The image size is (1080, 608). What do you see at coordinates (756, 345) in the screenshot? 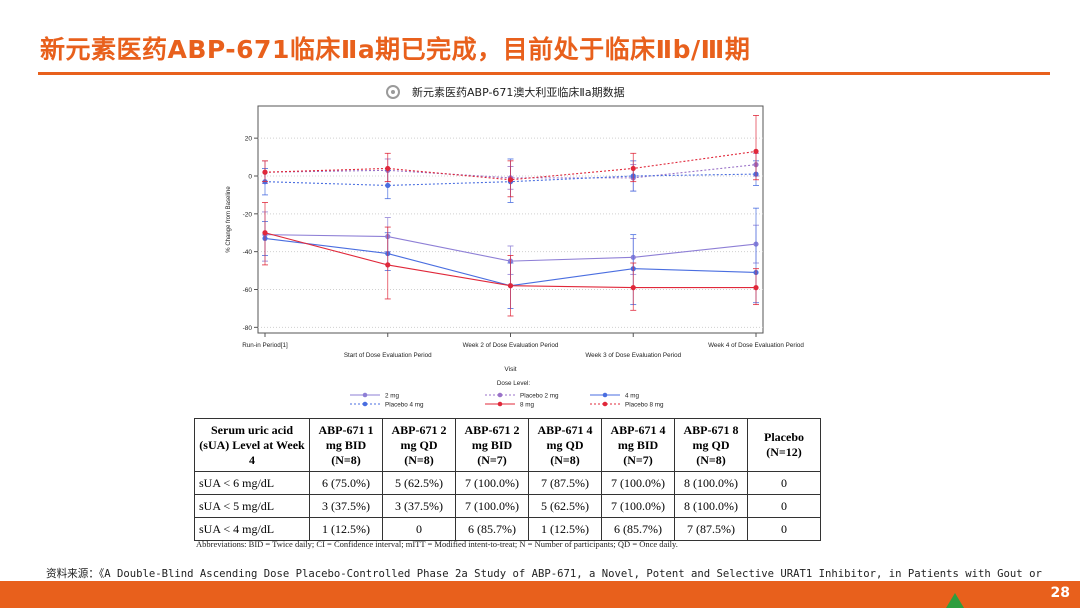
I see `x-tick-label: Week 4 of Dose Evaluation Period` at bounding box center [756, 345].